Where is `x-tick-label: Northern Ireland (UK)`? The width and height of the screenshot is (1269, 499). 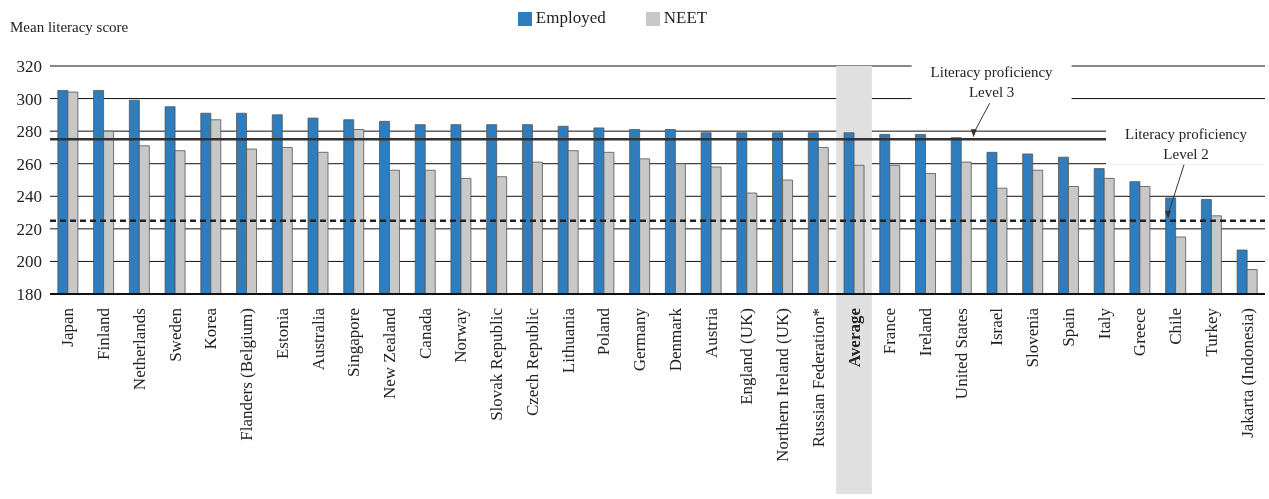
x-tick-label: Northern Ireland (UK) is located at coordinates (783, 385).